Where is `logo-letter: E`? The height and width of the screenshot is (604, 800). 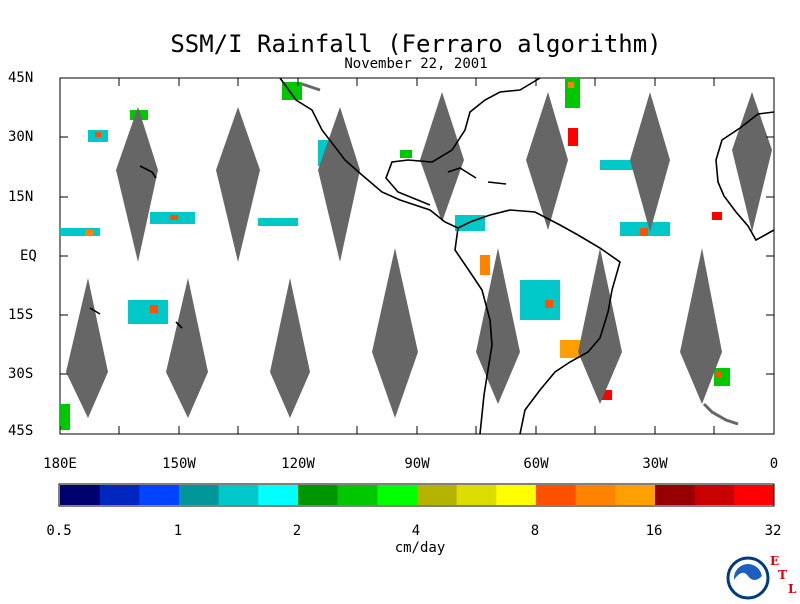
logo-letter: E is located at coordinates (775, 561).